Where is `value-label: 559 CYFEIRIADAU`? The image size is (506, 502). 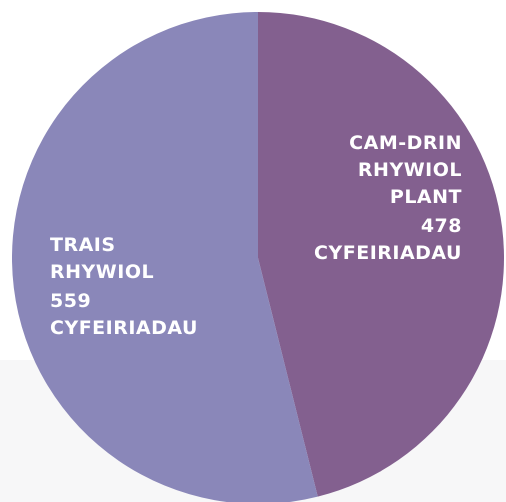 value-label: 559 CYFEIRIADAU is located at coordinates (124, 314).